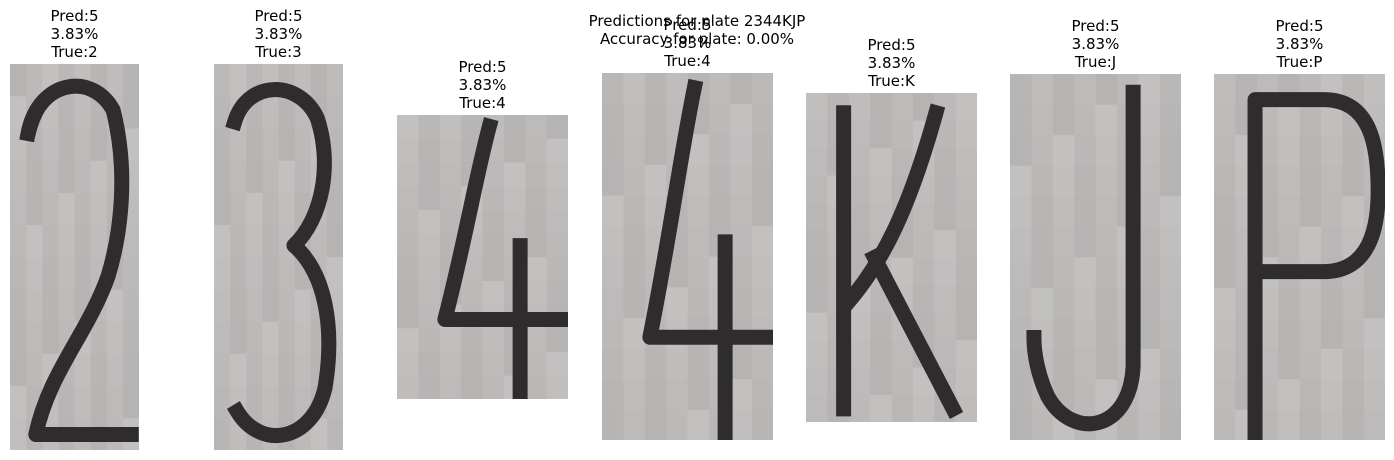  I want to click on panel-title: Pred:5 3.83% True:P, so click(1284, 44).